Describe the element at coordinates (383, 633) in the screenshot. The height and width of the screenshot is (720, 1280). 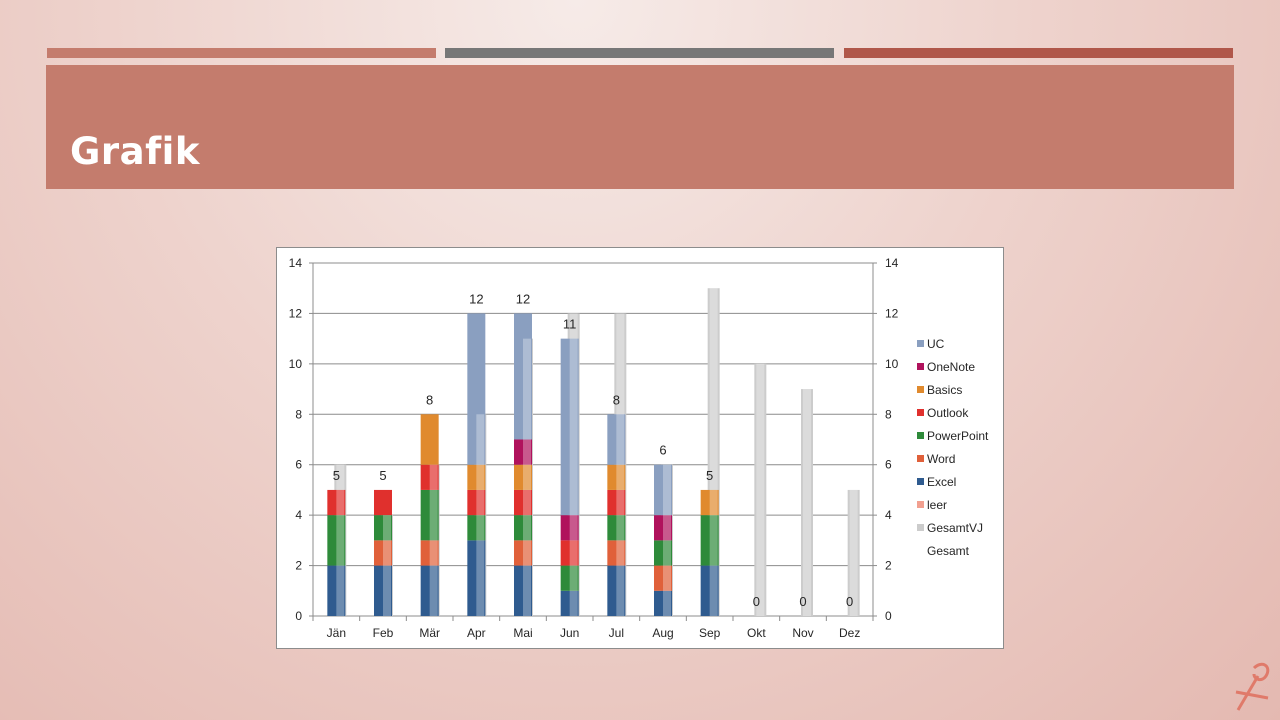
I see `x-tick-label: Feb` at that location.